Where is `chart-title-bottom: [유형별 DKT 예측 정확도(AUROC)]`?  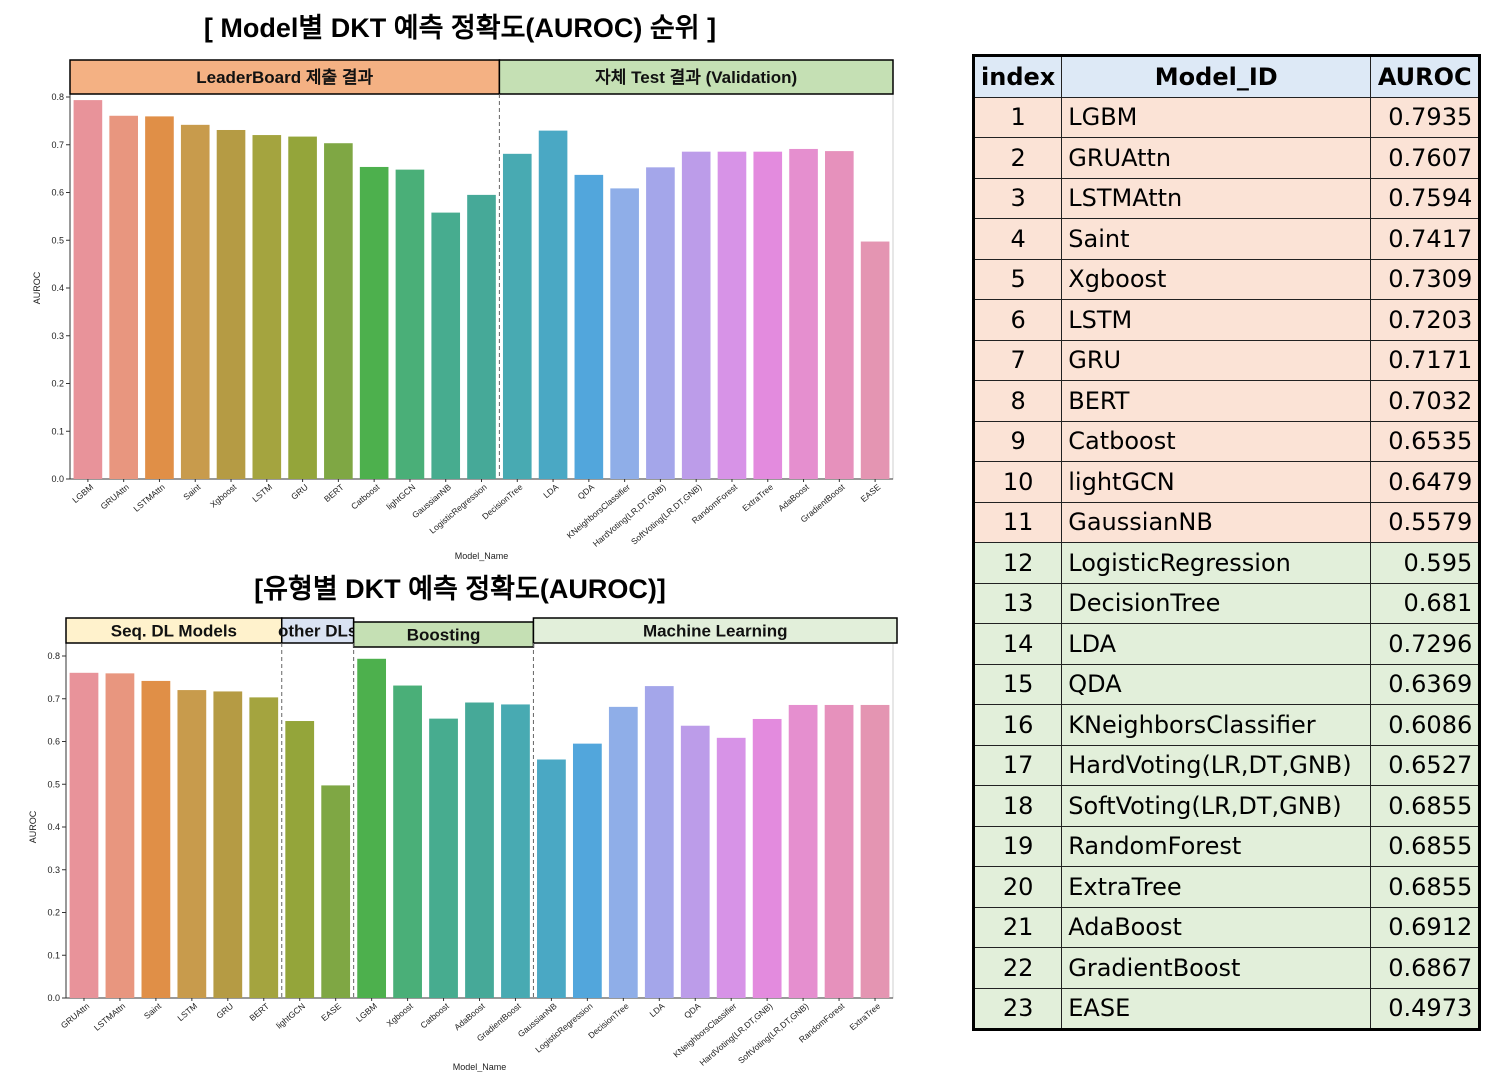
chart-title-bottom: [유형별 DKT 예측 정확도(AUROC)] is located at coordinates (460, 589).